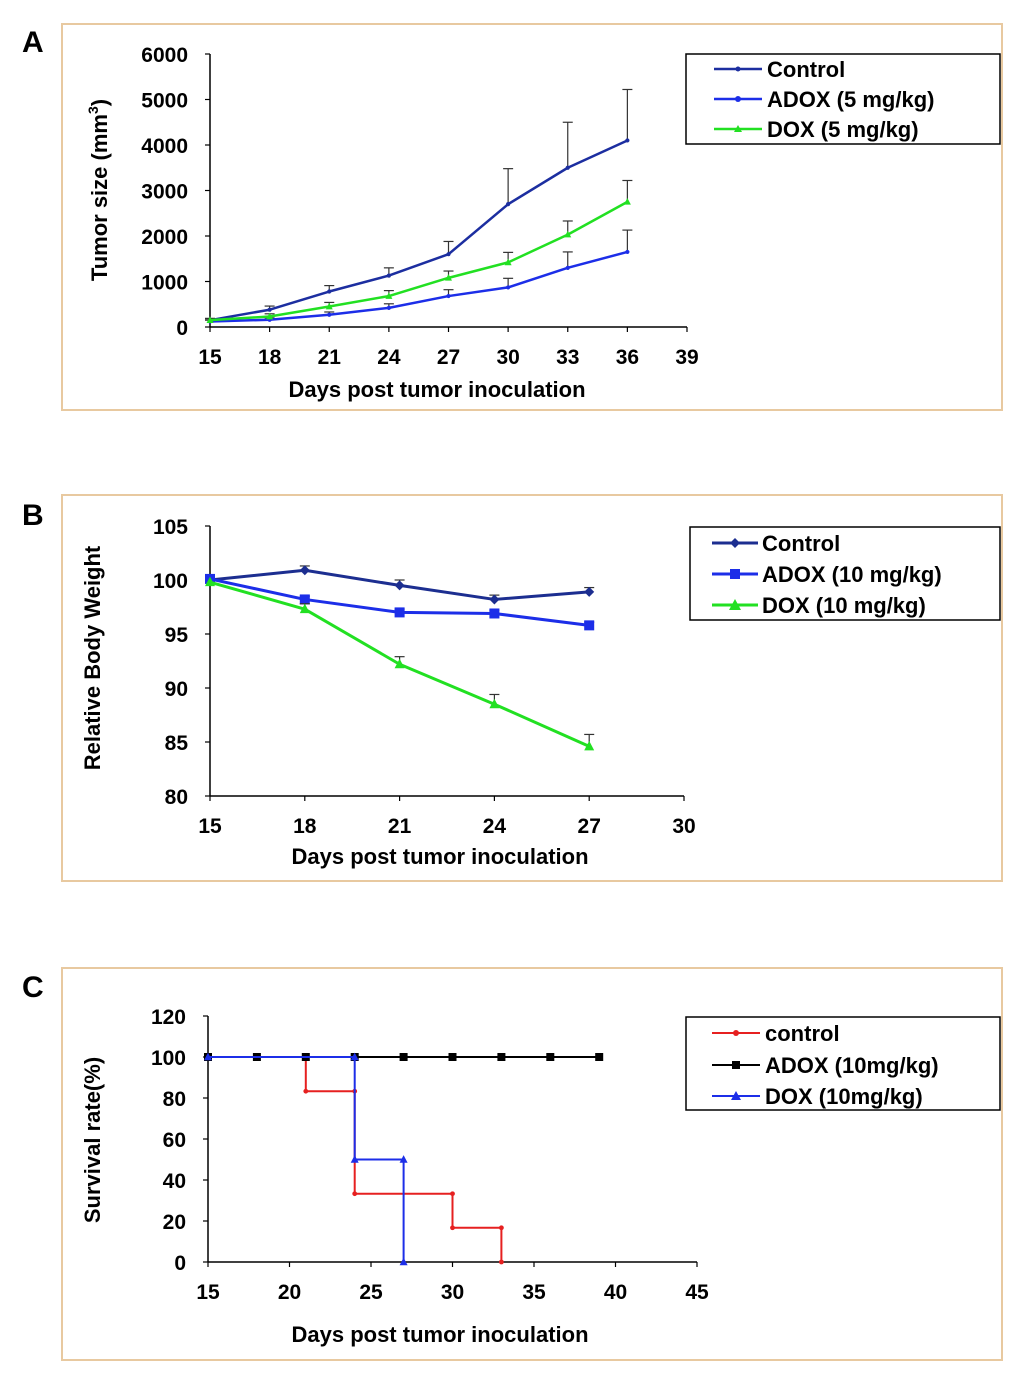 Image resolution: width=1024 pixels, height=1386 pixels. I want to click on legend-b-label-adox: ADOX (10 mg/kg), so click(852, 574).